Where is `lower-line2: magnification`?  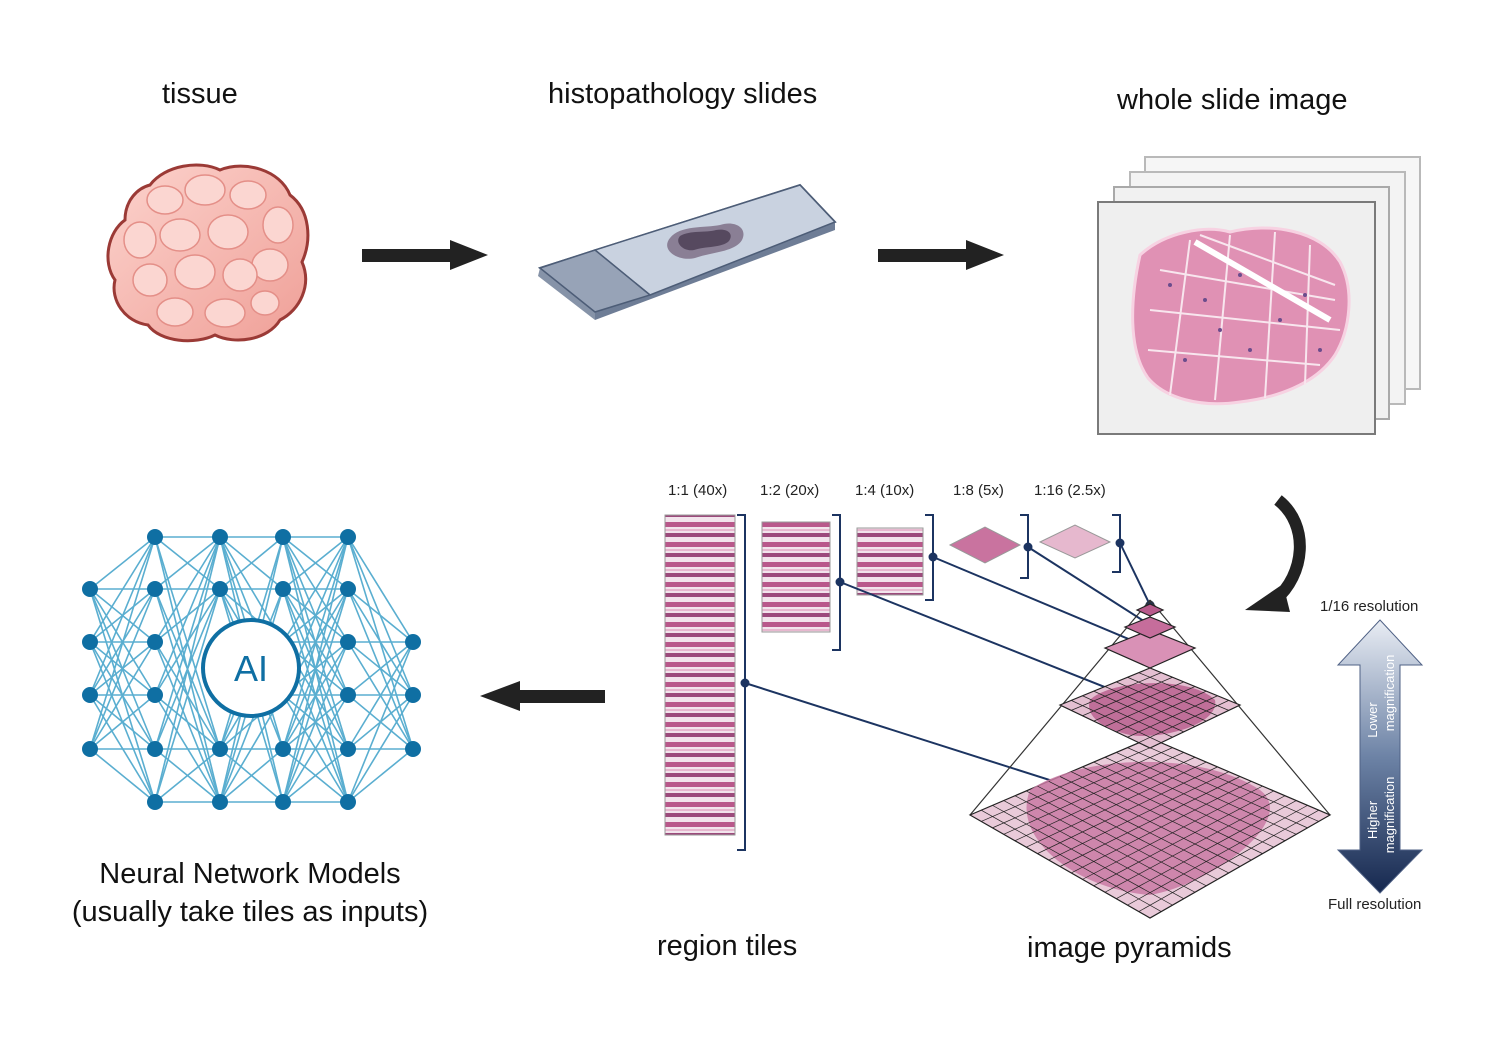 lower-line2: magnification is located at coordinates (1389, 693).